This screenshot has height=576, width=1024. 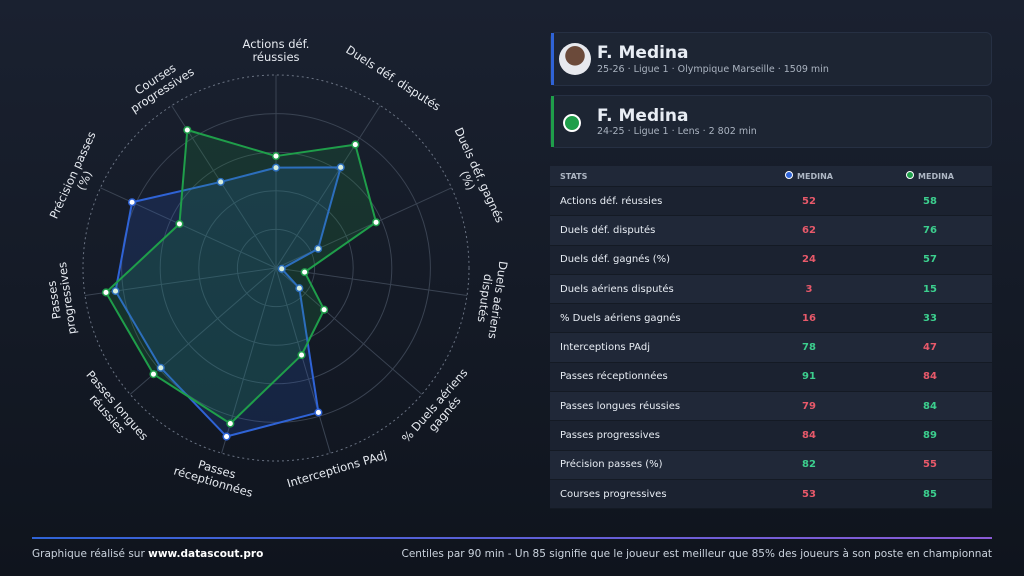 What do you see at coordinates (771, 377) in the screenshot?
I see `table-row: Passes réceptionnées 91 84` at bounding box center [771, 377].